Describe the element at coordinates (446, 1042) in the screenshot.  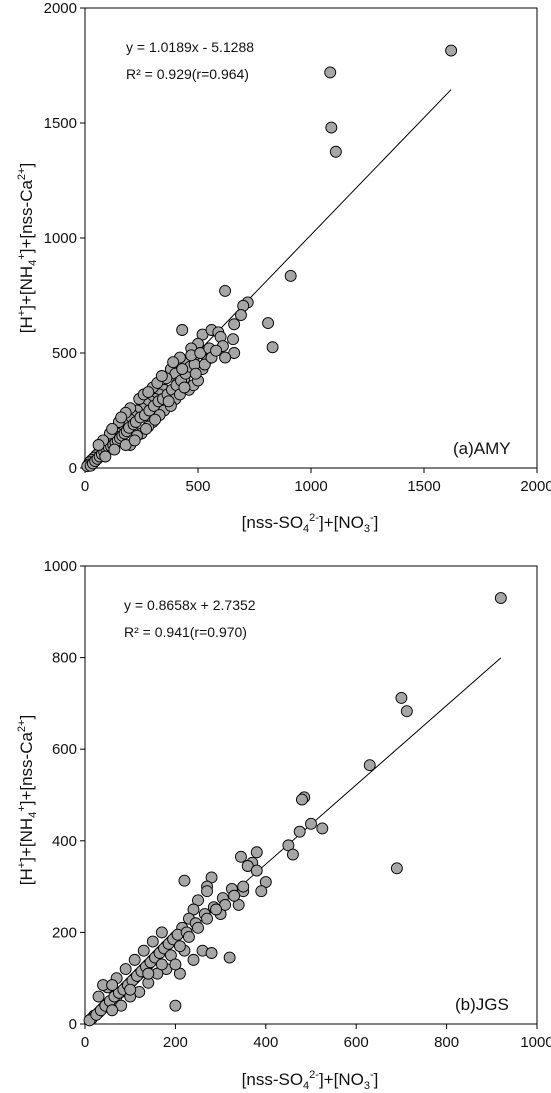
I see `x-tick-label: 800` at that location.